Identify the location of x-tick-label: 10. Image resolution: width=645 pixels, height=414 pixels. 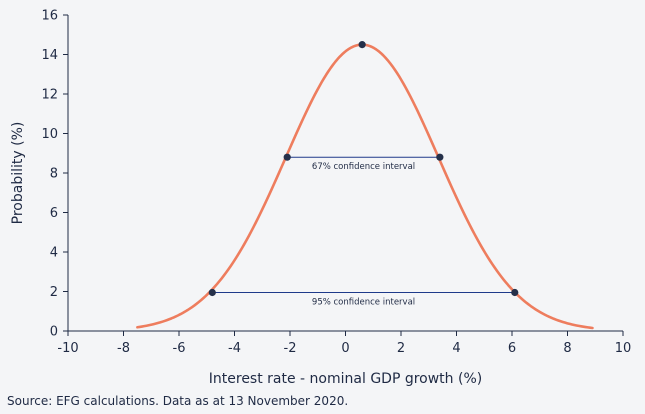
(623, 348).